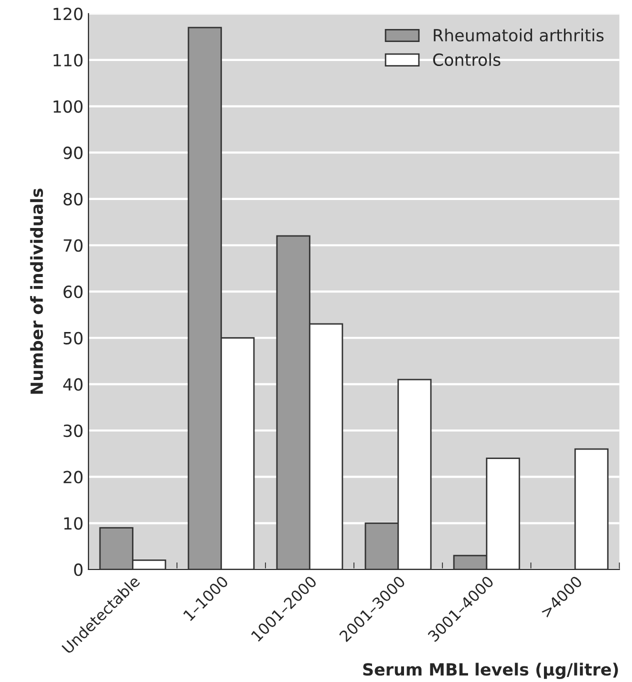 The height and width of the screenshot is (682, 632). What do you see at coordinates (73, 523) in the screenshot?
I see `y-tick-label: 10` at bounding box center [73, 523].